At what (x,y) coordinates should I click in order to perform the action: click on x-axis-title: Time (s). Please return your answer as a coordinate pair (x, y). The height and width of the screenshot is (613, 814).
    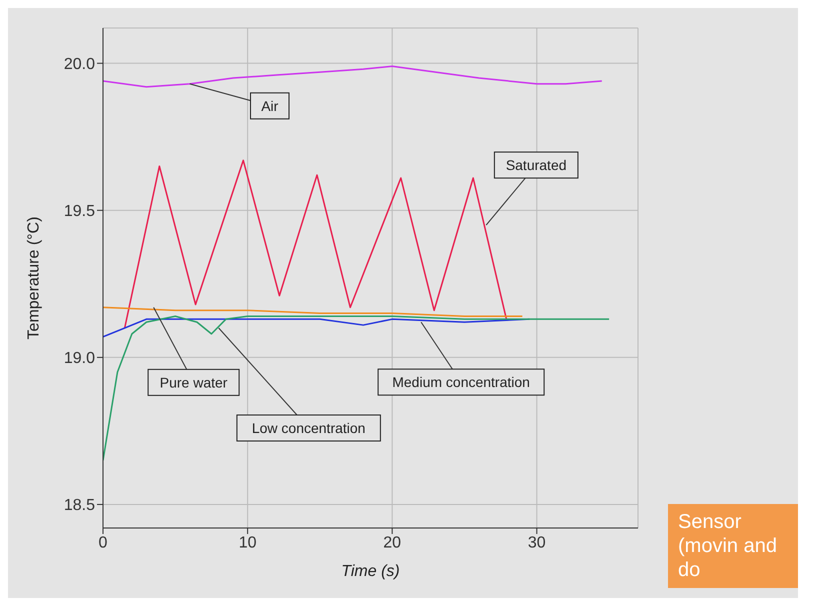
    Looking at the image, I should click on (370, 571).